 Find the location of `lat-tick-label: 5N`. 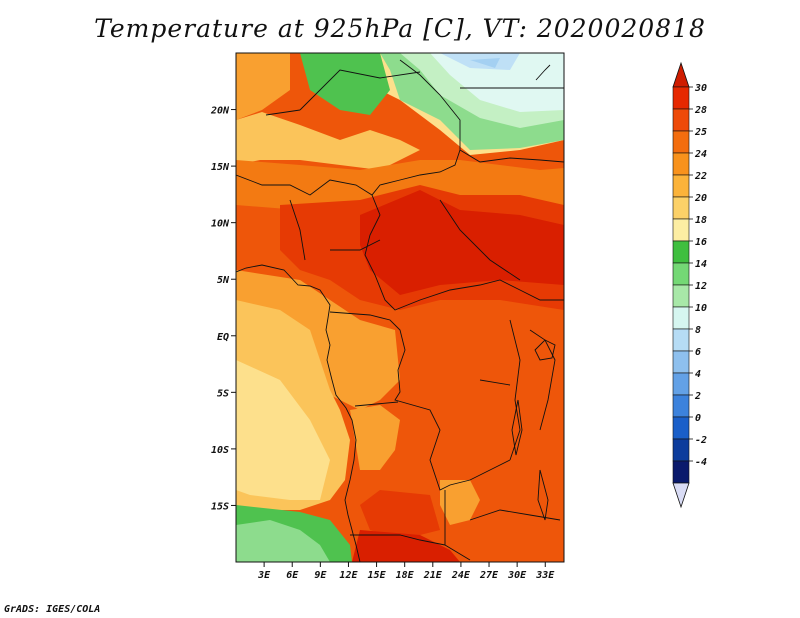

lat-tick-label: 5N is located at coordinates (223, 280).